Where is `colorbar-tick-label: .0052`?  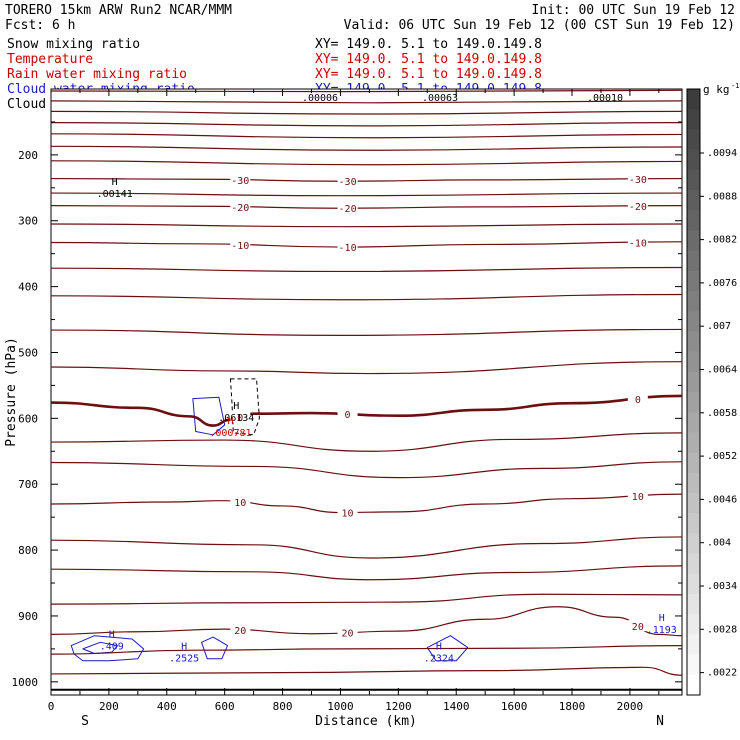 colorbar-tick-label: .0052 is located at coordinates (722, 456).